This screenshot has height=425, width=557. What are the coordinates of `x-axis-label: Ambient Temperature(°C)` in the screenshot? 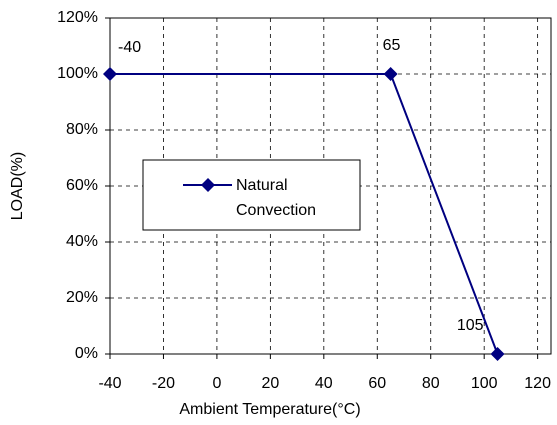 It's located at (269, 409).